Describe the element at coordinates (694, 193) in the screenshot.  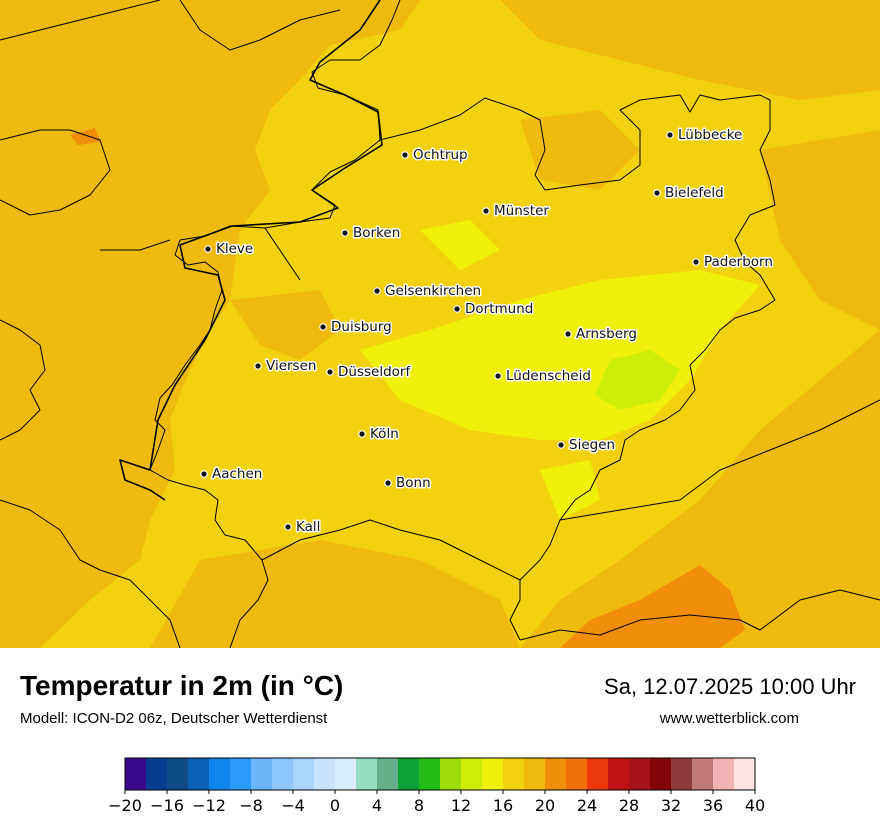
I see `city-label: Bielefeld` at that location.